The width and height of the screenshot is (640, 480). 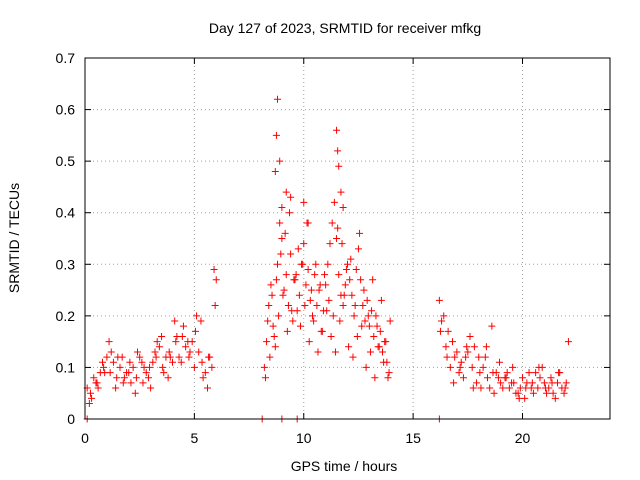 I want to click on y-tick-label: 0.3, so click(x=66, y=264).